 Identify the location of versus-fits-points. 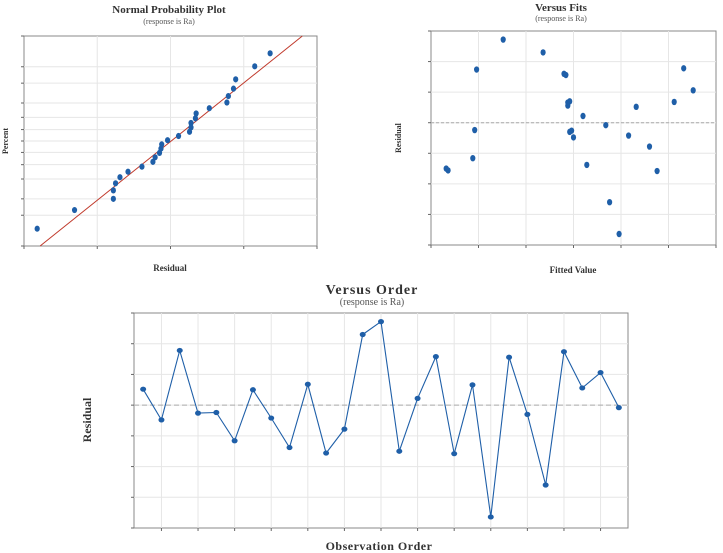
(569, 137).